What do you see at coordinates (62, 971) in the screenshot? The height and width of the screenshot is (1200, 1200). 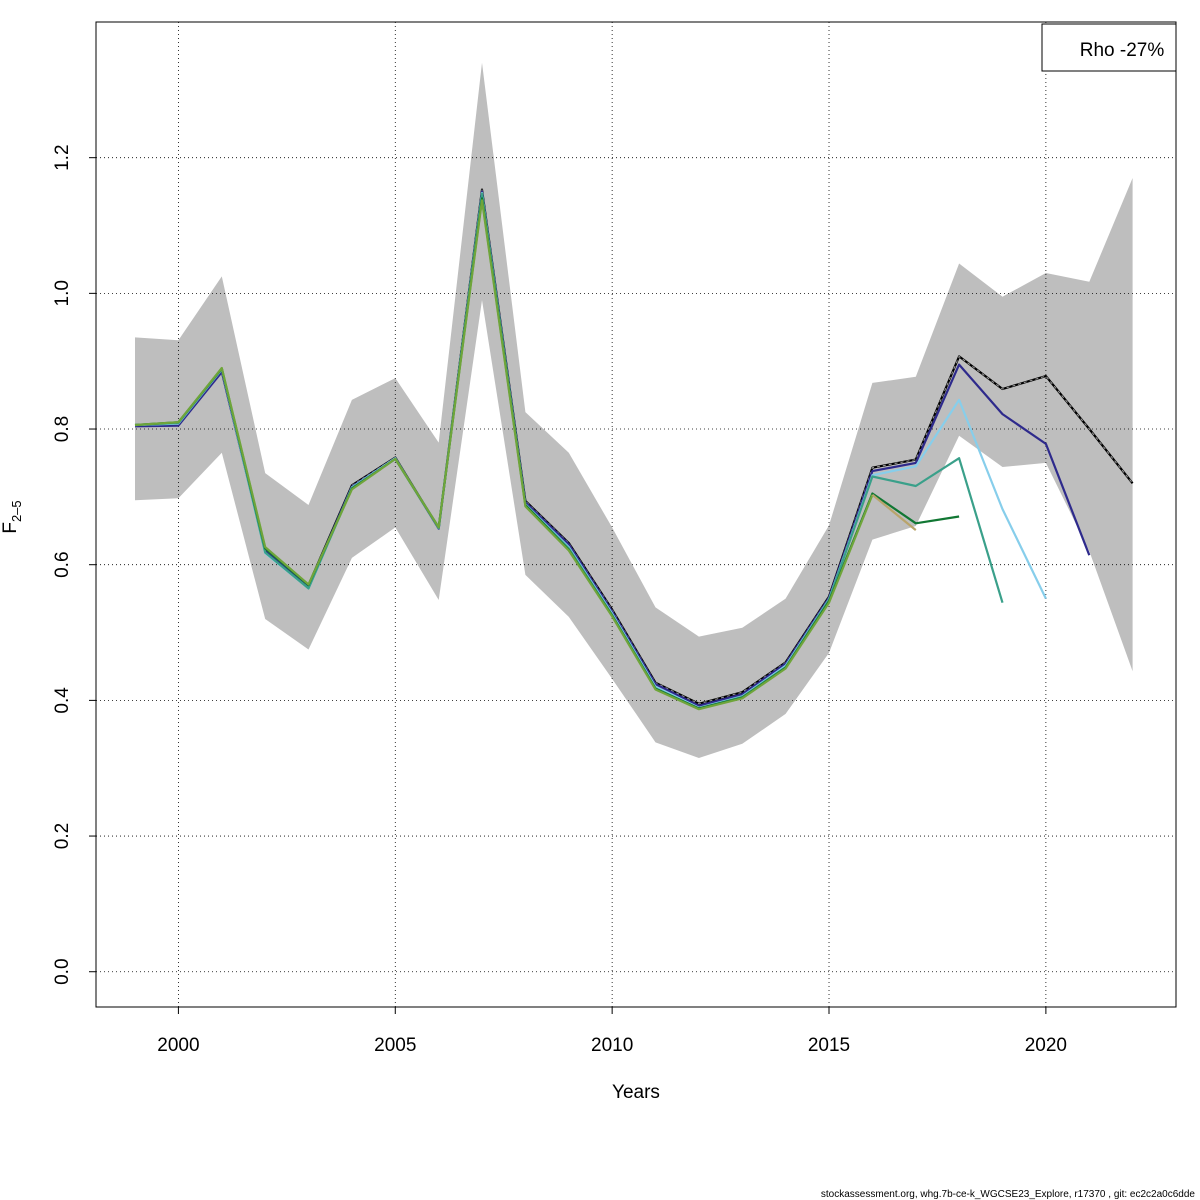 I see `y-tick-label-0: 0.0` at bounding box center [62, 971].